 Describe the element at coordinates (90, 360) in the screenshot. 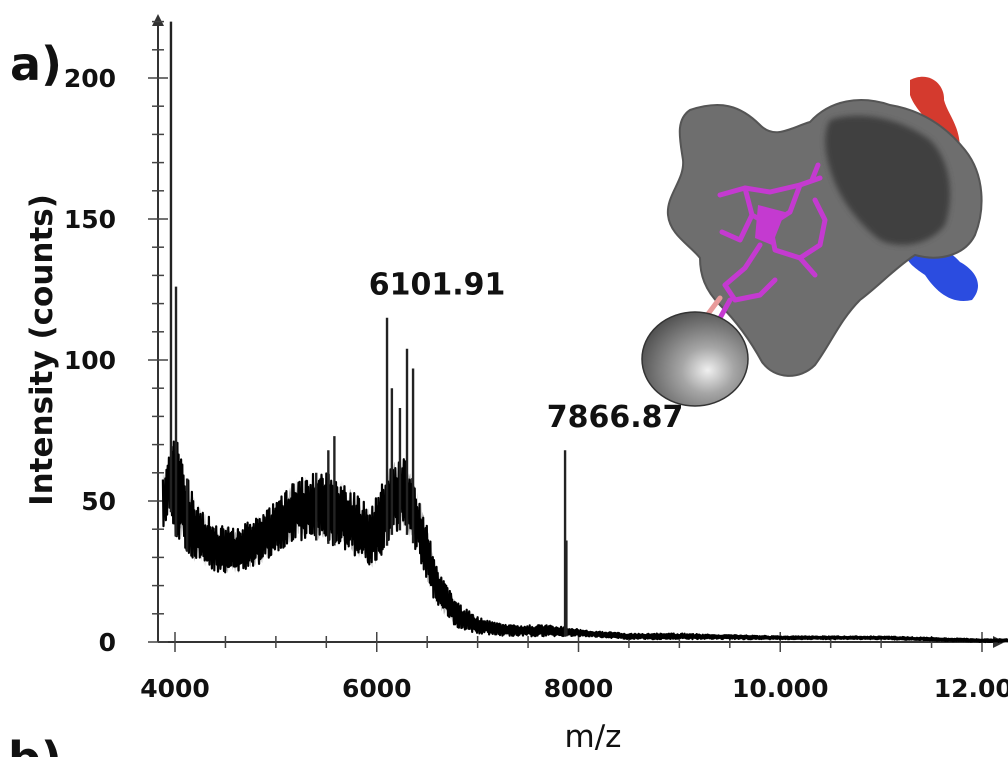

I see `y-tick-label: 100` at that location.